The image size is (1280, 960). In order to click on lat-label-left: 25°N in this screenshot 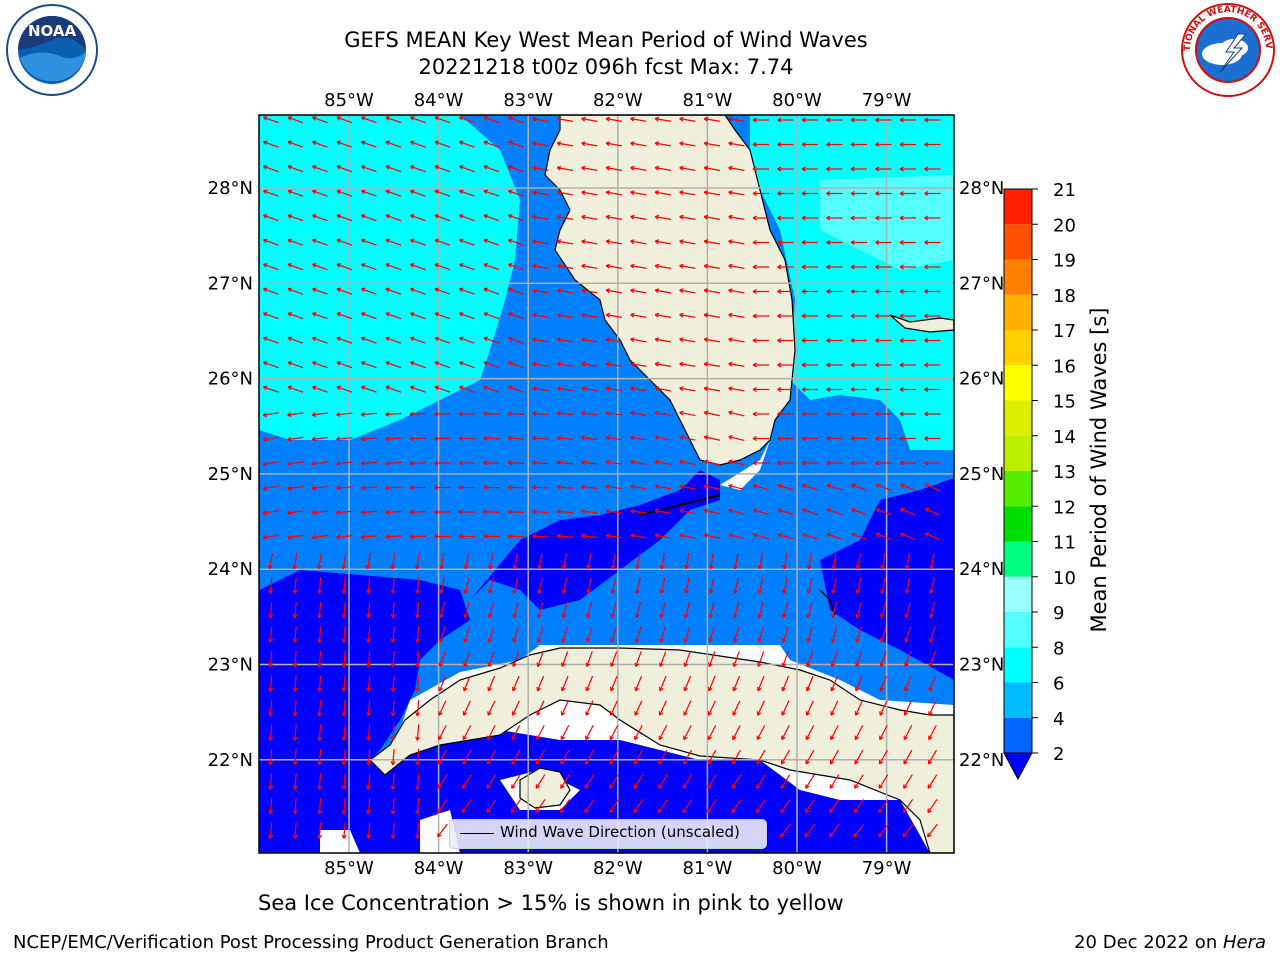, I will do `click(230, 474)`.